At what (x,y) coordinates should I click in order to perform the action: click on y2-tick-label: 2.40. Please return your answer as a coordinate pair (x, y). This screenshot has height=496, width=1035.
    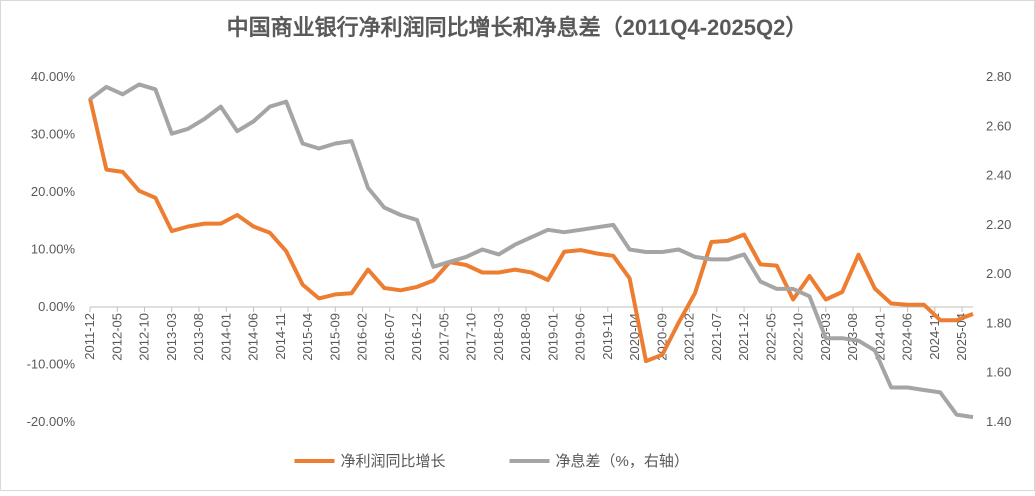
    Looking at the image, I should click on (998, 175).